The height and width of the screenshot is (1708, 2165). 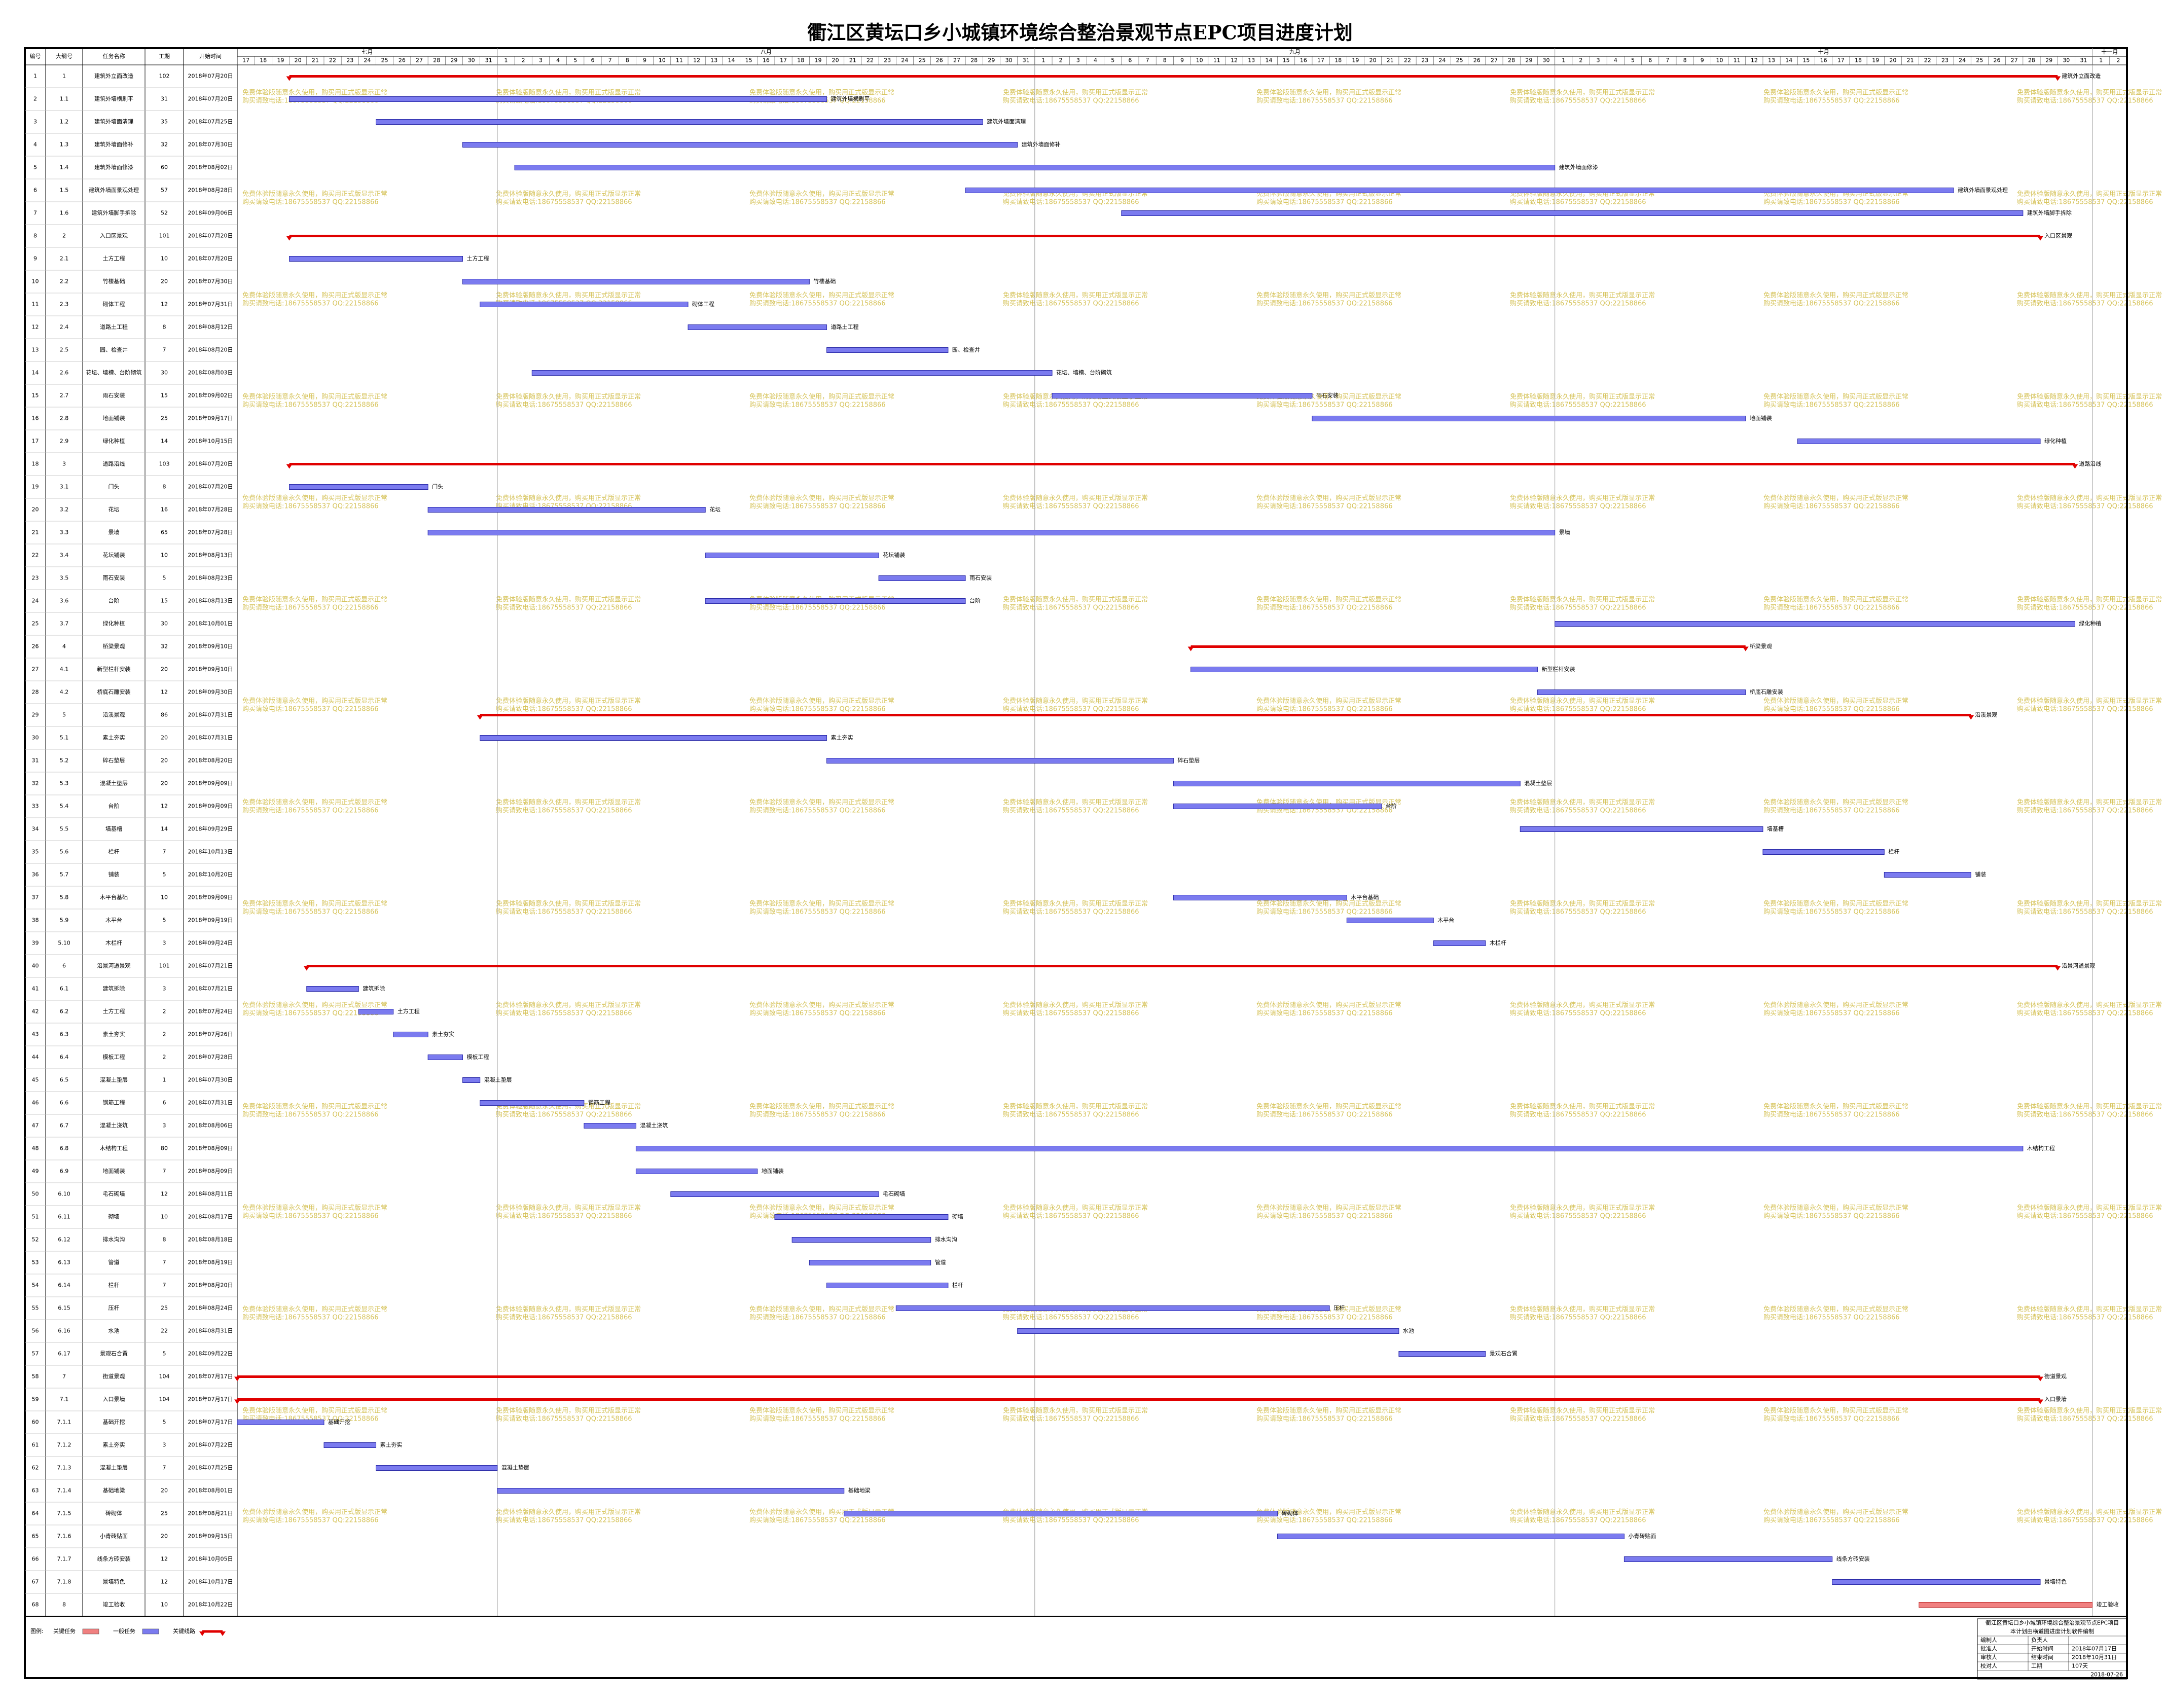 I want to click on bar-label: 素土夯实, so click(x=443, y=1034).